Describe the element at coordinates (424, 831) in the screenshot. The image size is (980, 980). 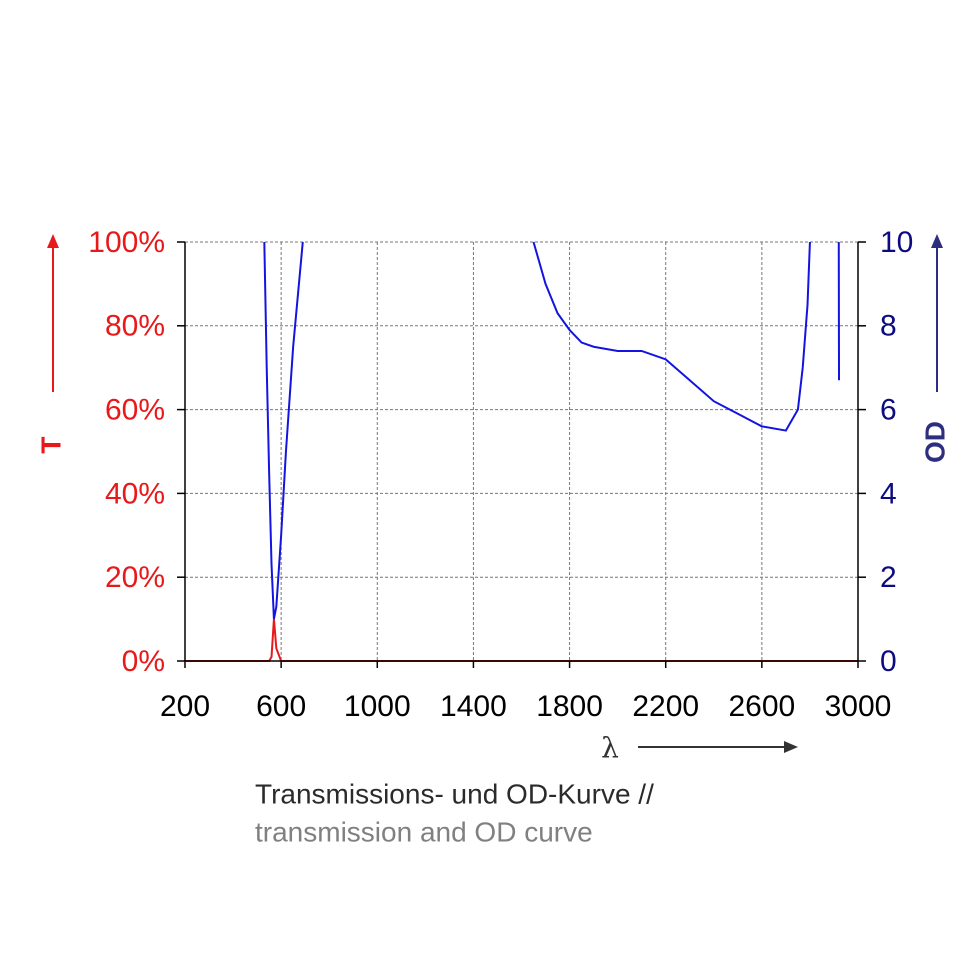
I see `caption-translation: transmission and OD curve` at that location.